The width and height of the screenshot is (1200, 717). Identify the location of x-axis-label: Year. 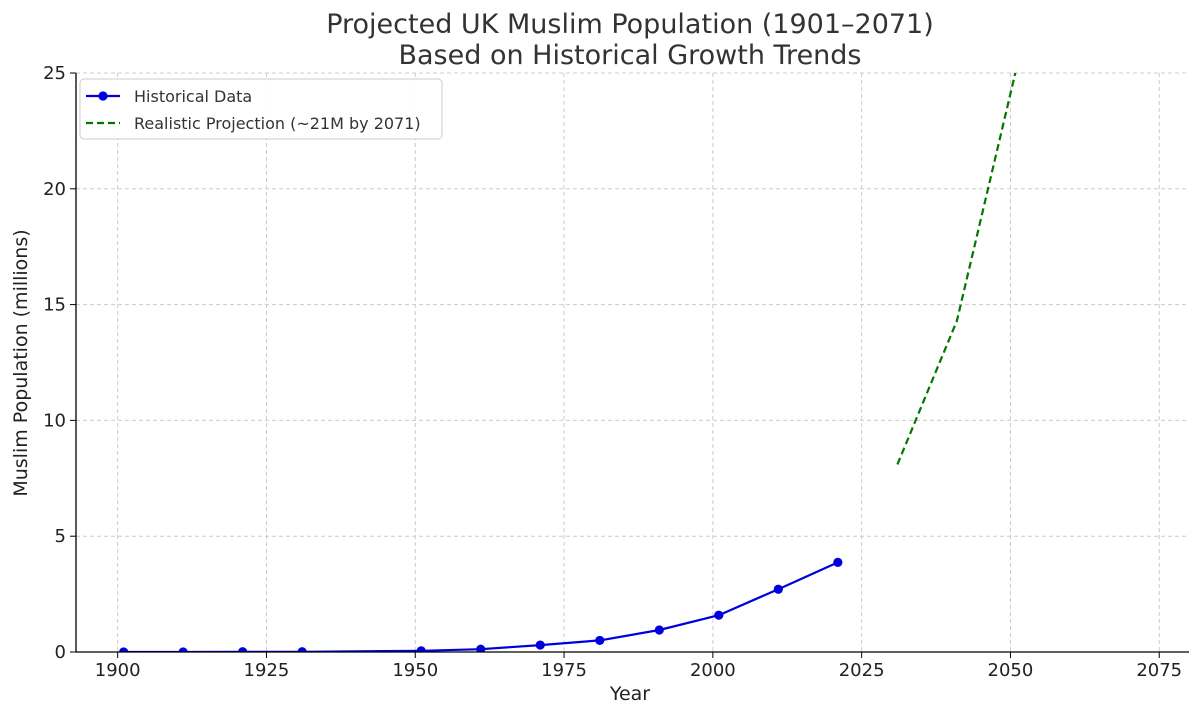
(629, 694).